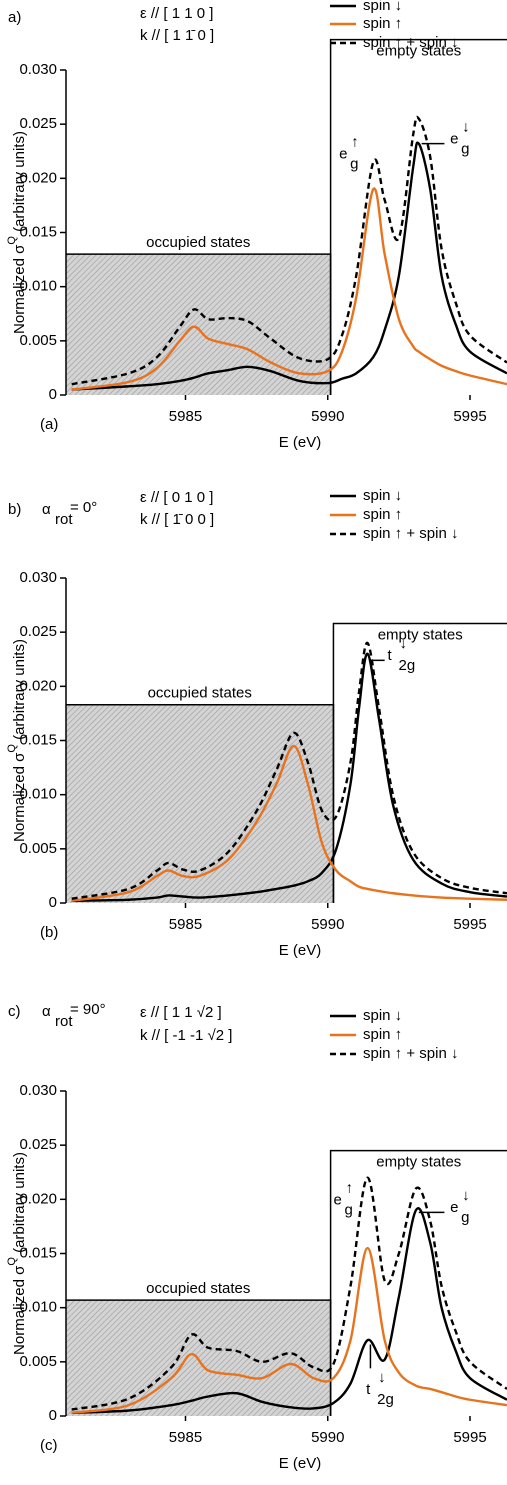  I want to click on polarization: ε // [ 1 1 √2 ], so click(181, 1012).